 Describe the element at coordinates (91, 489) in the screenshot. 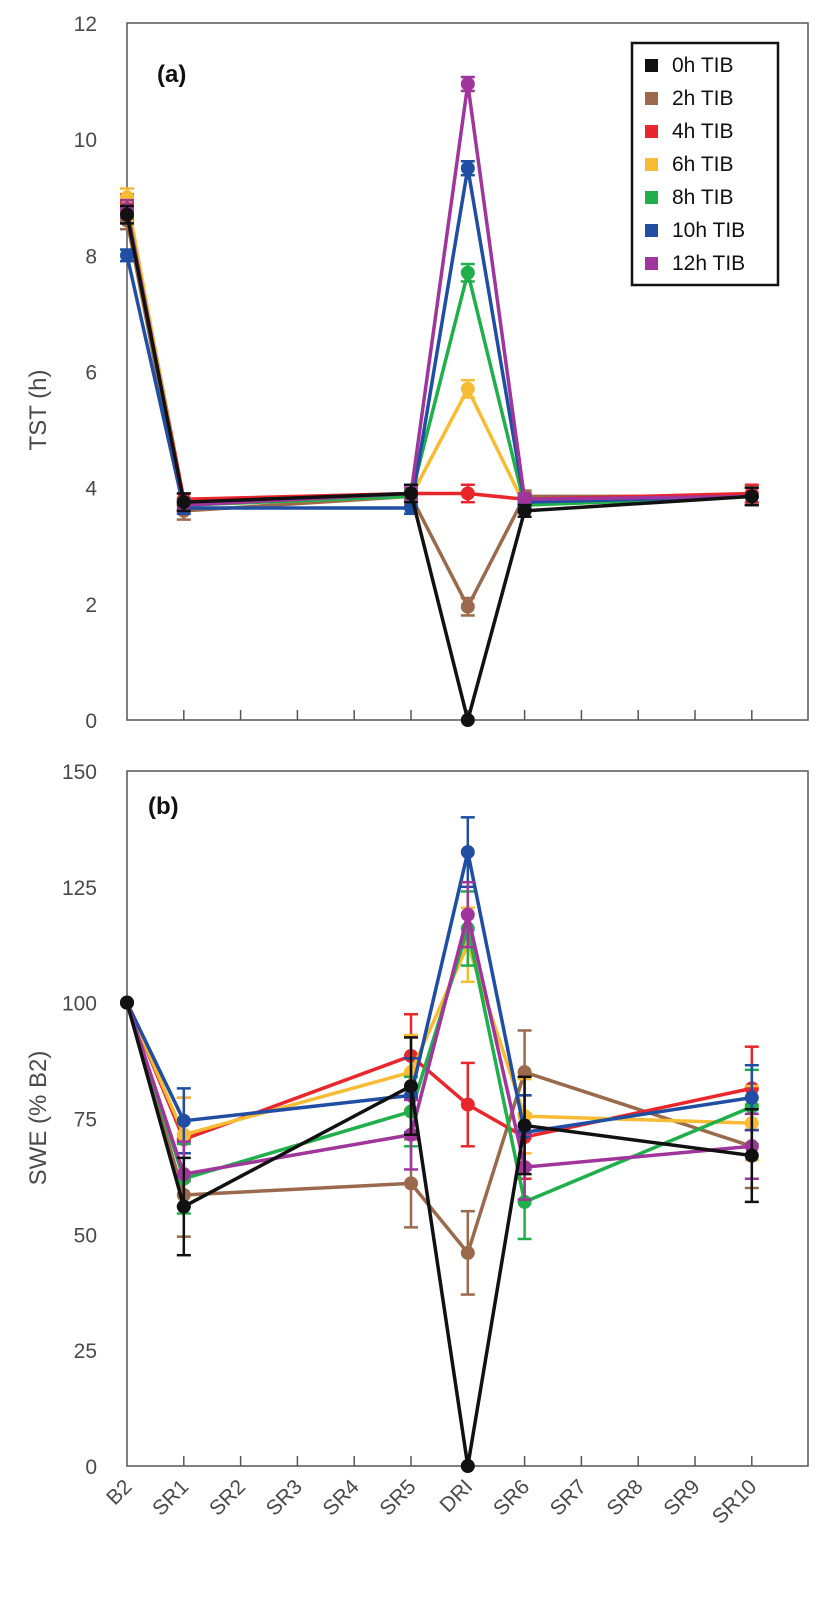

I see `panel-a-y-tick-label: 4` at that location.